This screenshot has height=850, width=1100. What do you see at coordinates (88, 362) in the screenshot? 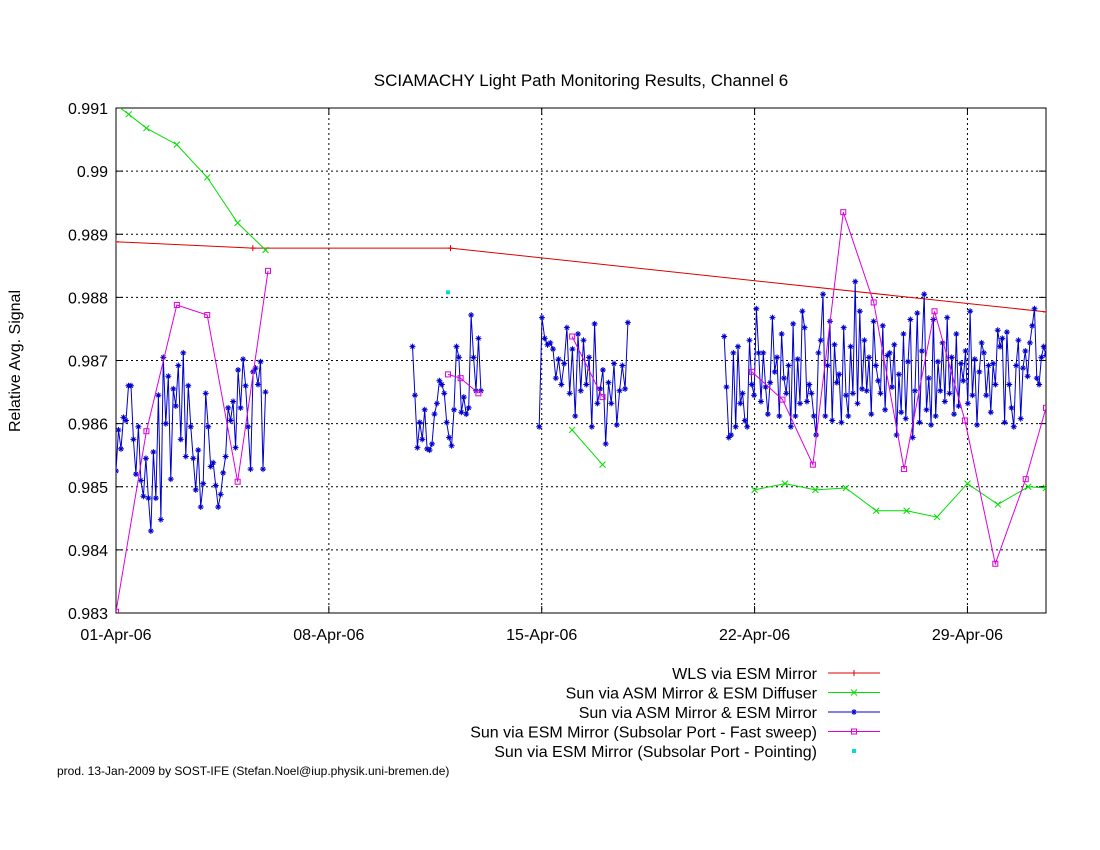
I see `y-tick-label: 0.987` at bounding box center [88, 362].